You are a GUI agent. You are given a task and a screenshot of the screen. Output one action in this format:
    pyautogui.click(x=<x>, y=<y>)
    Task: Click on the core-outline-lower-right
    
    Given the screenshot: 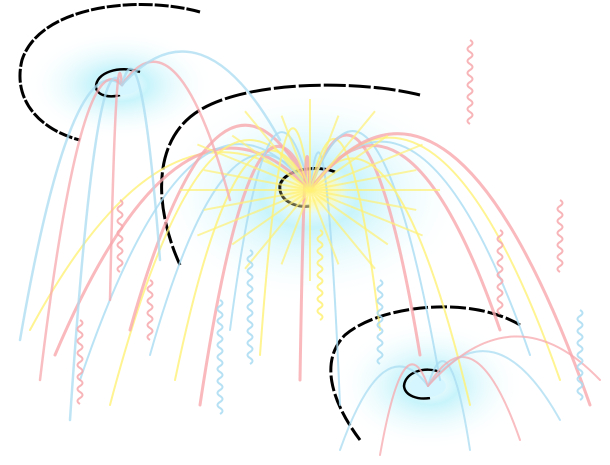 What is the action you would take?
    pyautogui.click(x=421, y=384)
    